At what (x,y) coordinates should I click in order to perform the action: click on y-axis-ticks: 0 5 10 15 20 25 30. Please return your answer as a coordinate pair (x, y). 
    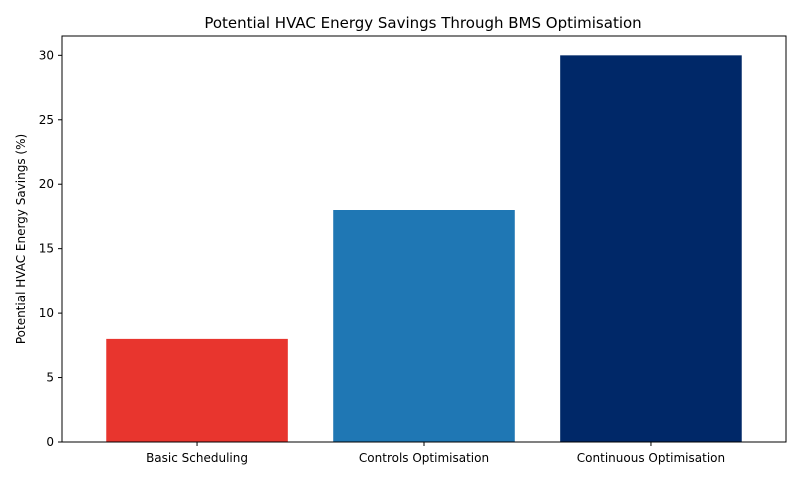
    Looking at the image, I should click on (50, 248).